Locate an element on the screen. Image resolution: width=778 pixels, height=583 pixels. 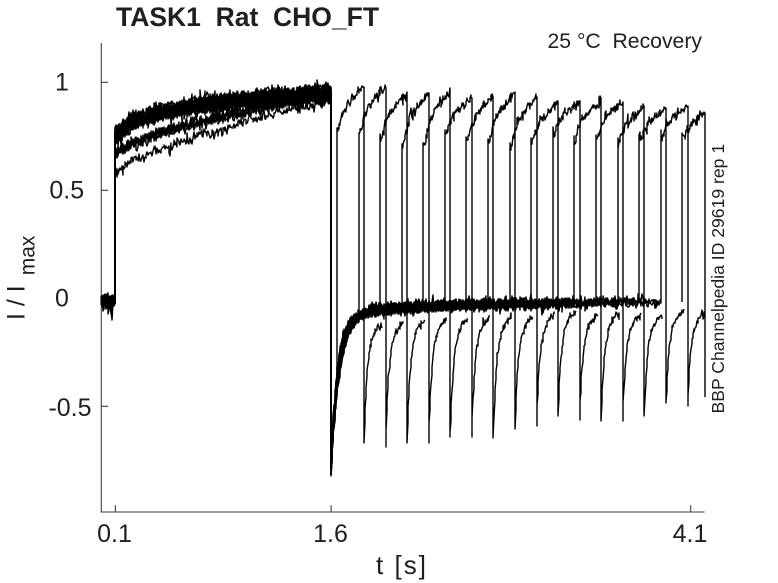
svg-text: 0 is located at coordinates (62, 299).